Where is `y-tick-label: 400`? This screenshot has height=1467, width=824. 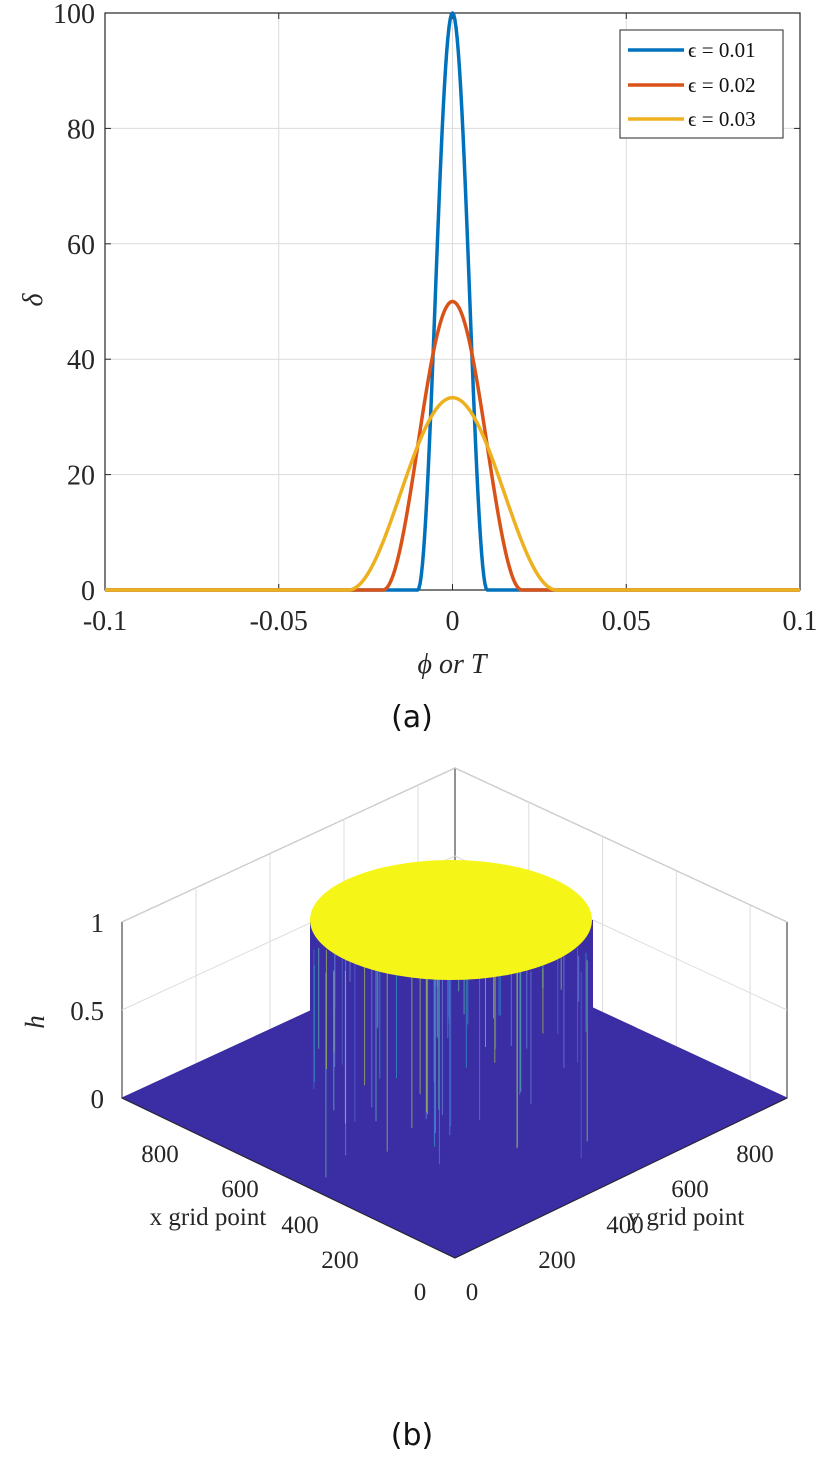
y-tick-label: 400 is located at coordinates (625, 1225).